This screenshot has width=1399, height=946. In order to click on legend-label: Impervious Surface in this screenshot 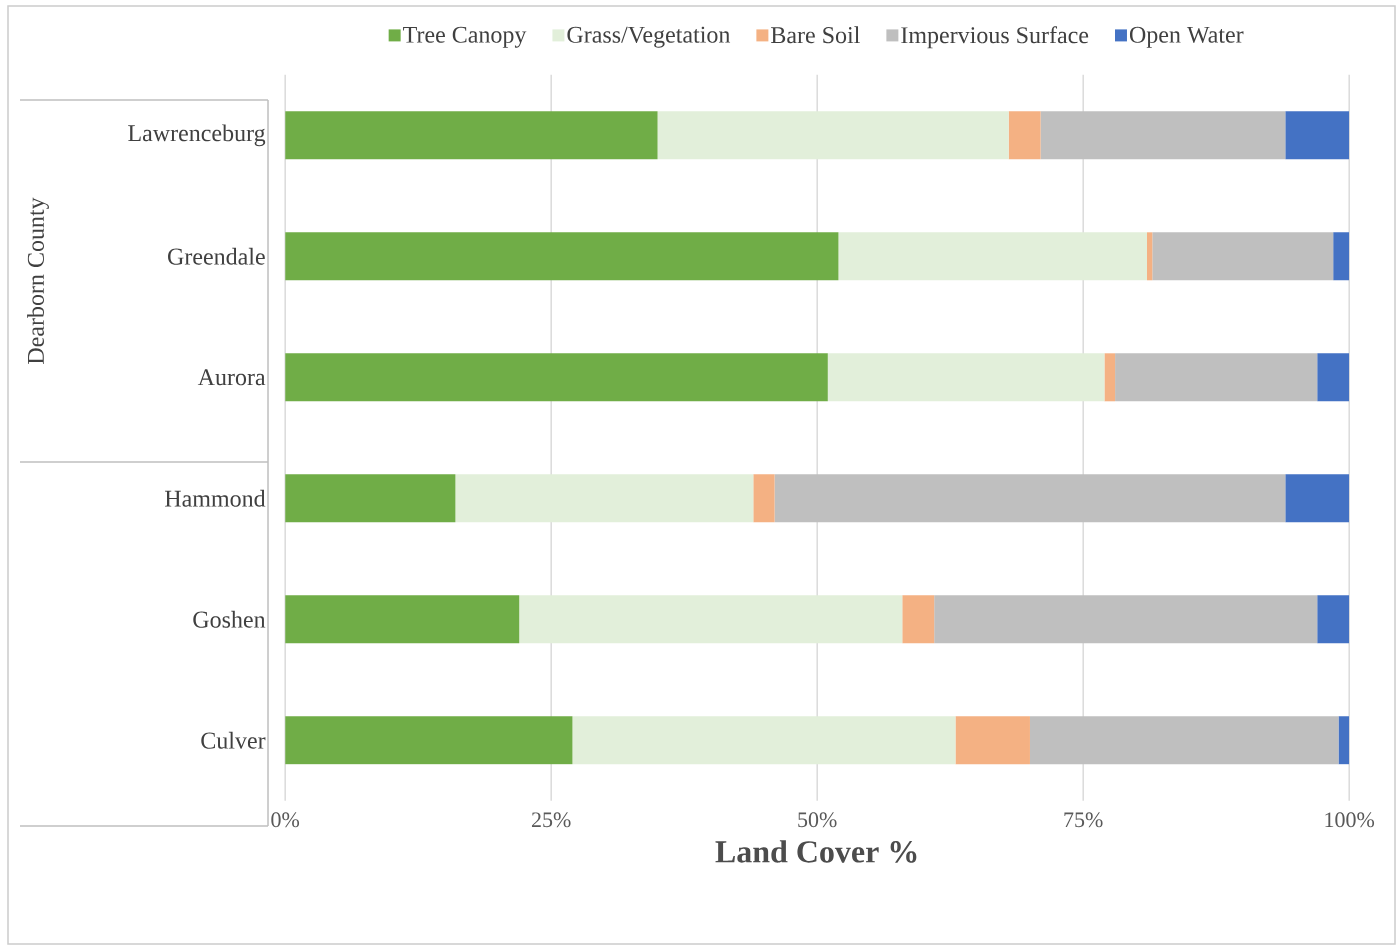, I will do `click(995, 37)`.